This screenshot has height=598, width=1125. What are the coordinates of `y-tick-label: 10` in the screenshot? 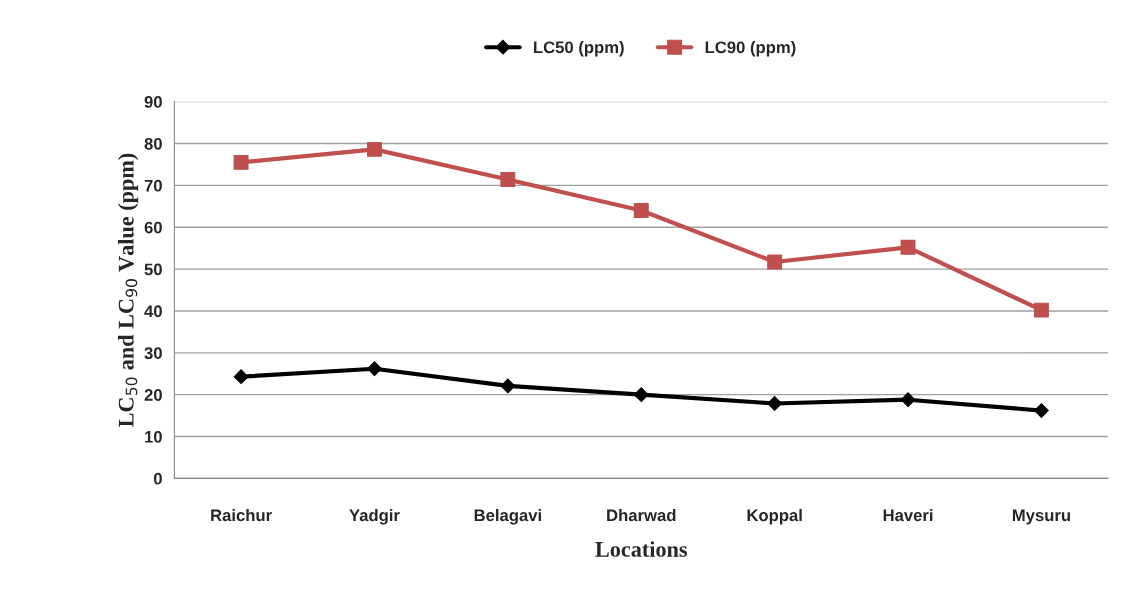 It's located at (153, 436).